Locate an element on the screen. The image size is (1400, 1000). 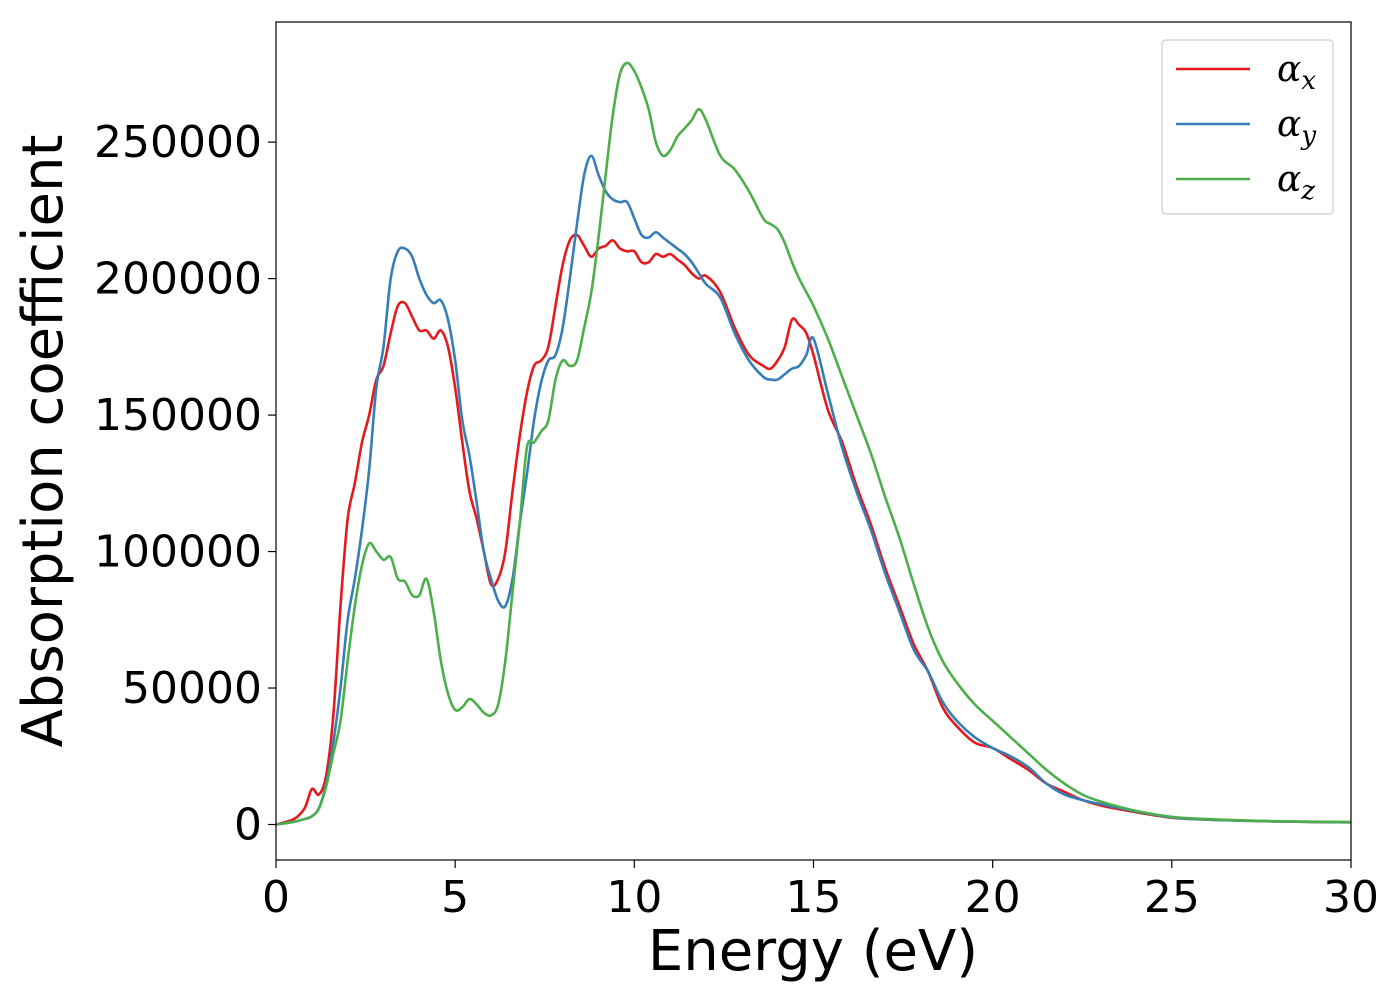
x-tick-label: 10 is located at coordinates (634, 897).